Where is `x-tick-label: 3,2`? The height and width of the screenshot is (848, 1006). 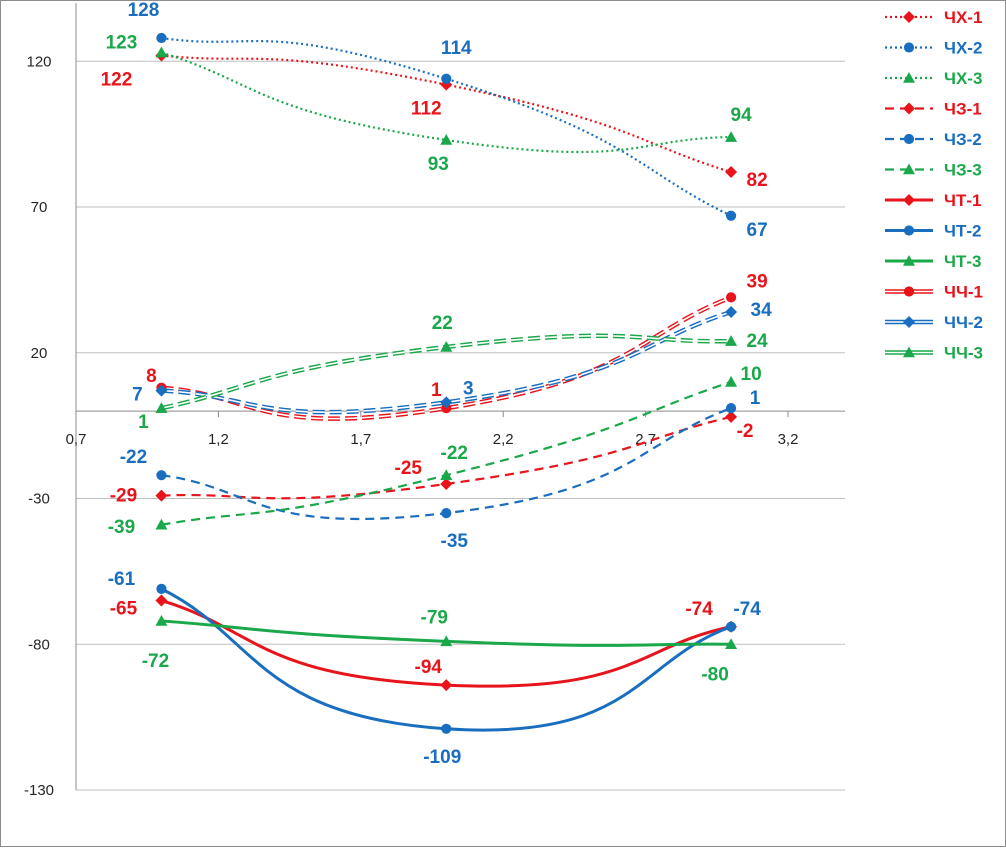
x-tick-label: 3,2 is located at coordinates (788, 439).